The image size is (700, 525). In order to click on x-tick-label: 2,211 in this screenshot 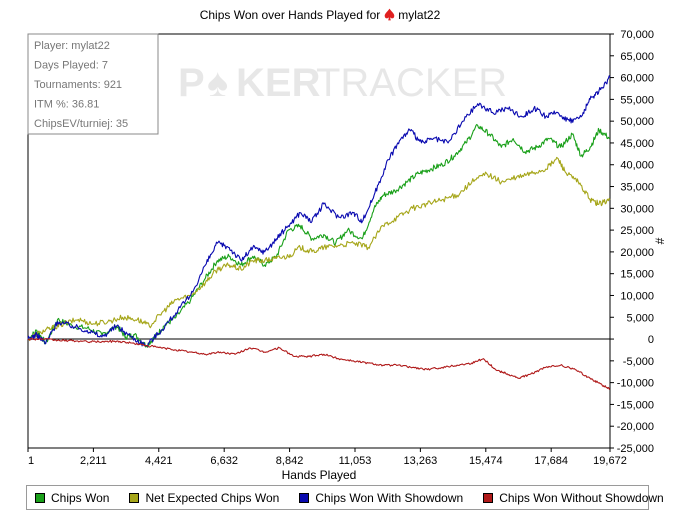, I will do `click(93, 461)`.